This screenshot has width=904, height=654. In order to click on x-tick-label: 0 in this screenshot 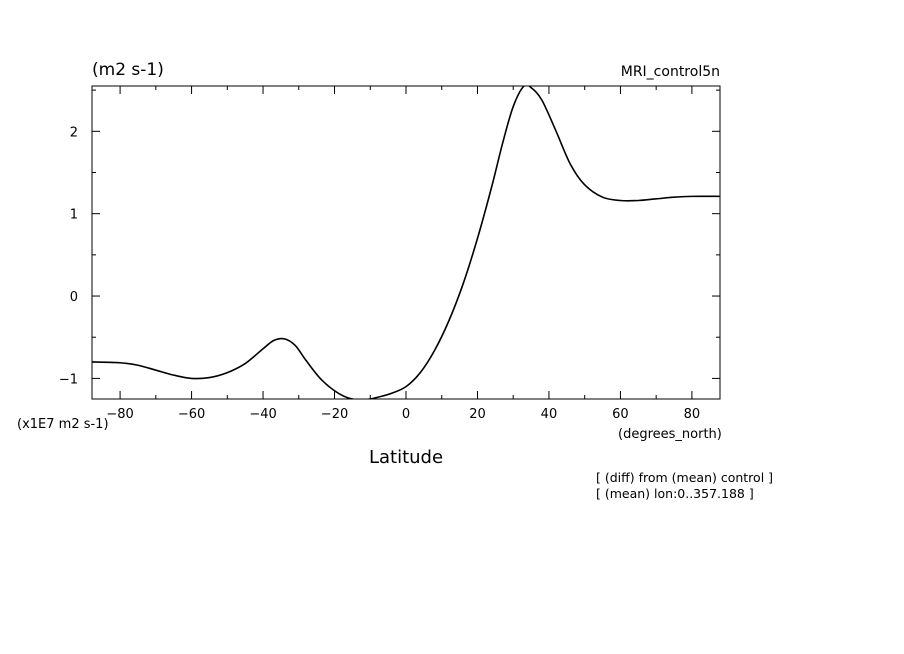, I will do `click(406, 414)`.